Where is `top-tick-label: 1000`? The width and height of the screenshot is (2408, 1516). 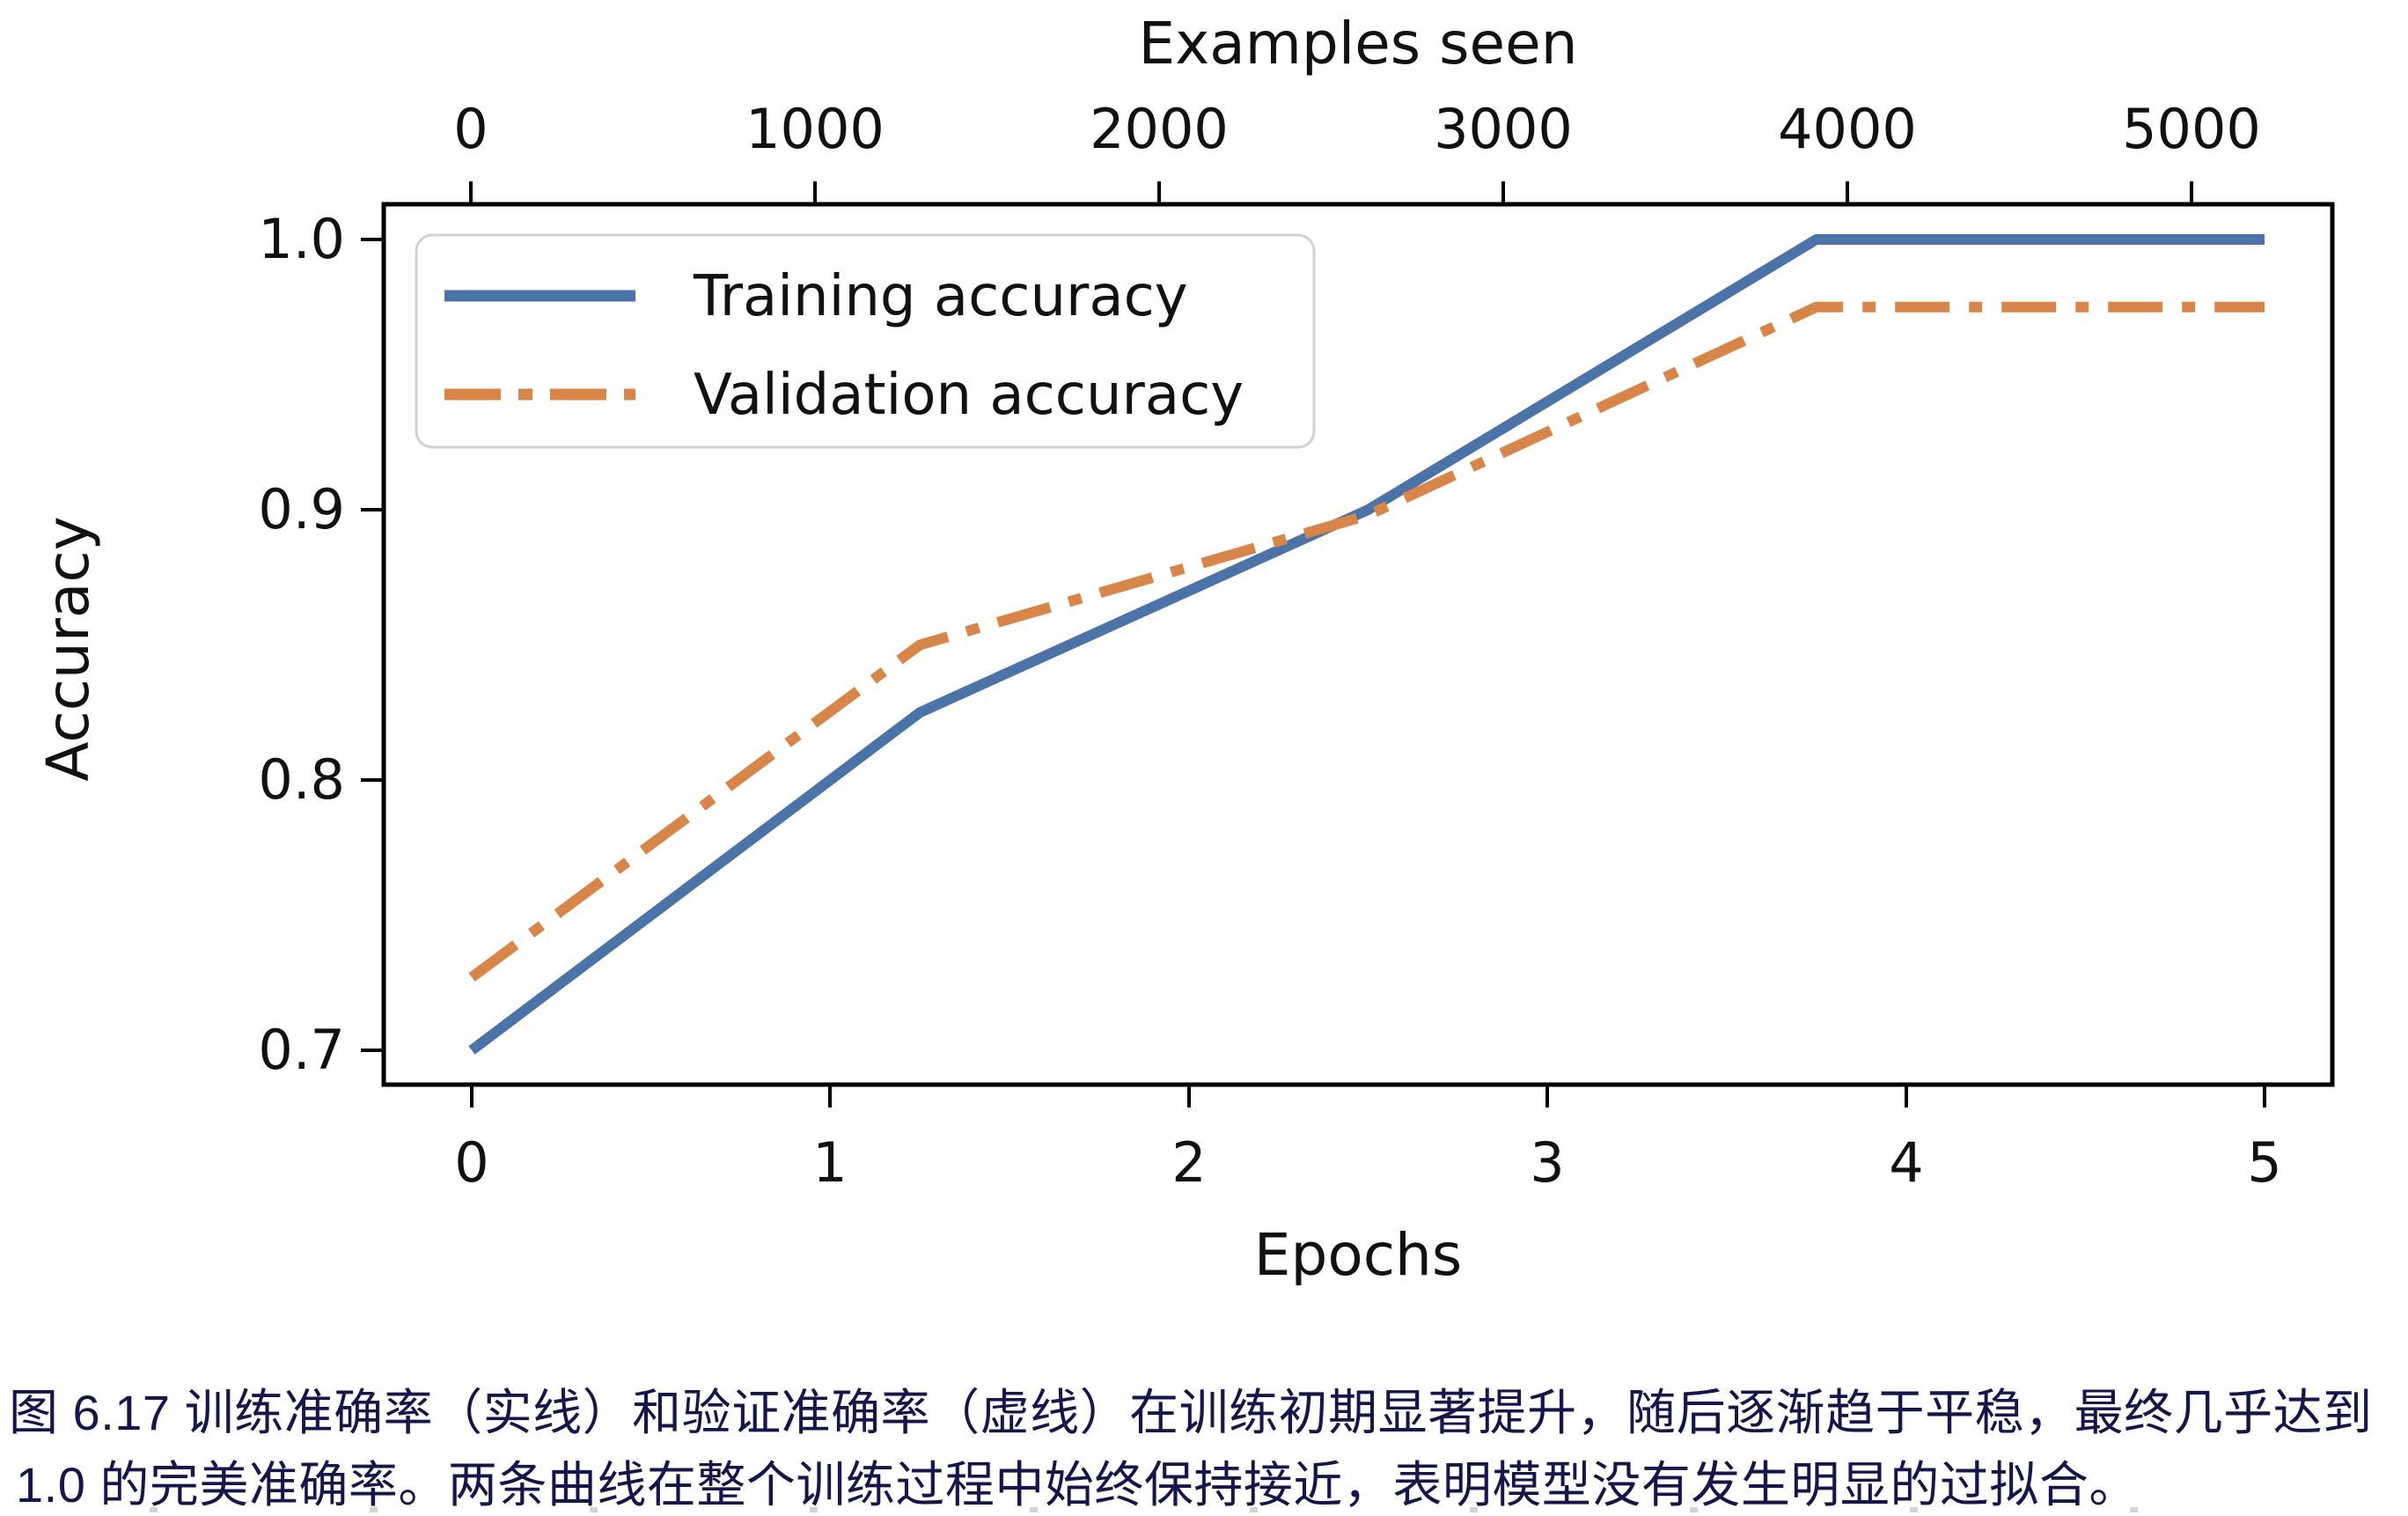
top-tick-label: 1000 is located at coordinates (815, 129).